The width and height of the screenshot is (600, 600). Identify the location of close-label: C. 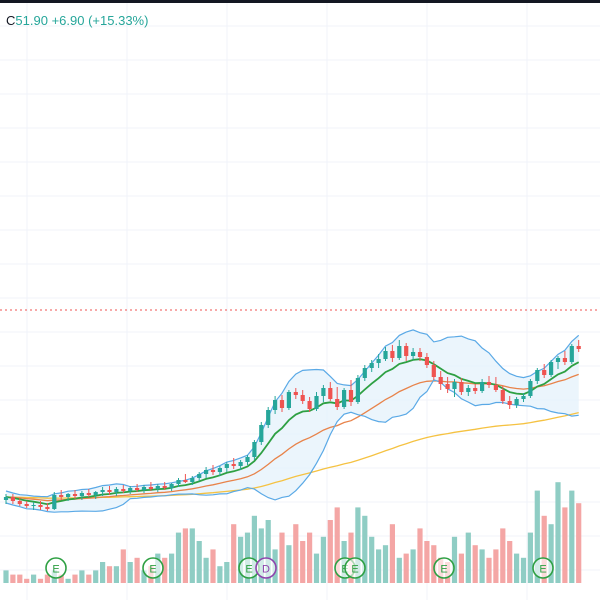
(11, 20).